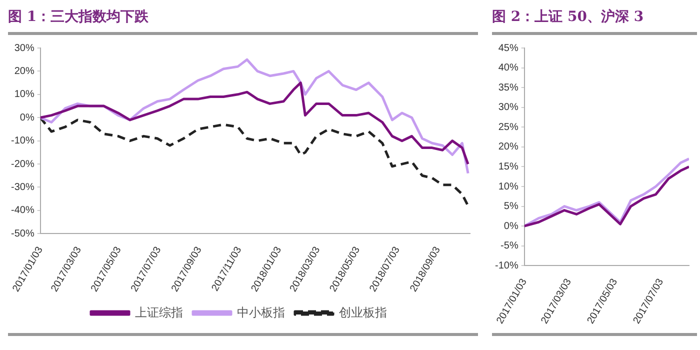 This screenshot has width=700, height=350. What do you see at coordinates (159, 312) in the screenshot?
I see `legend-label: 上证综指` at bounding box center [159, 312].